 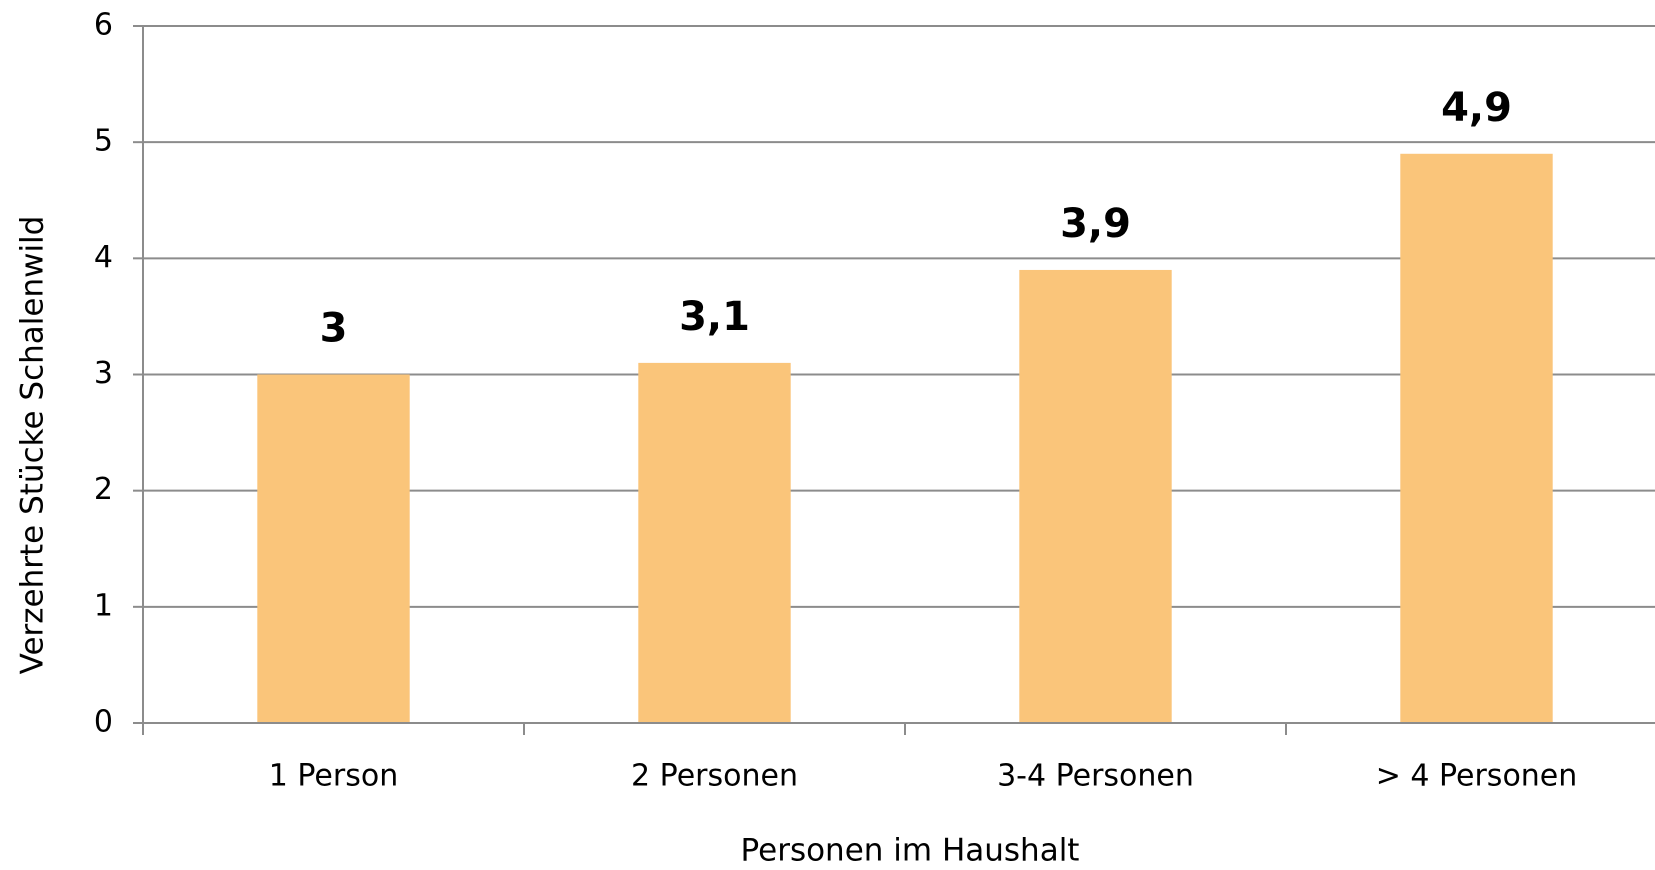 I want to click on y-tick-label: 5, so click(x=103, y=141).